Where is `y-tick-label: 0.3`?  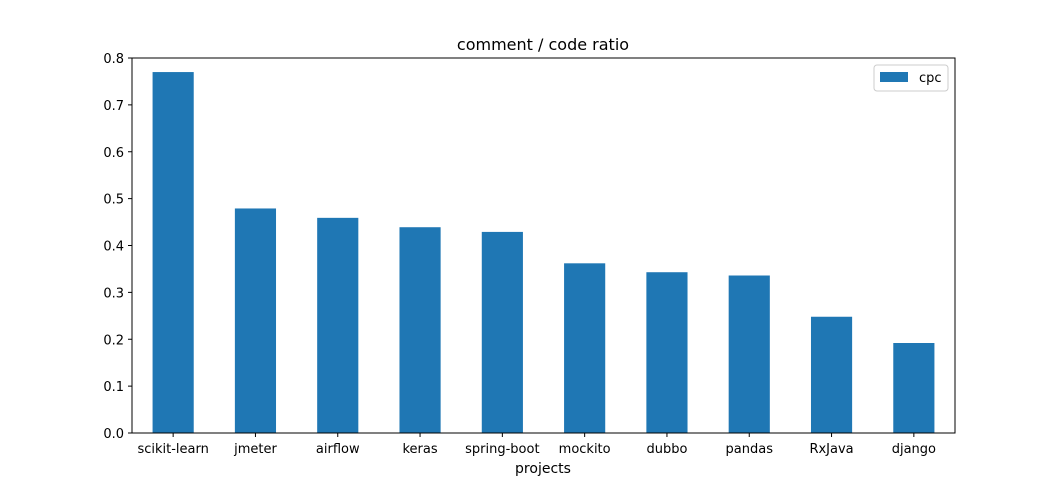 y-tick-label: 0.3 is located at coordinates (113, 293).